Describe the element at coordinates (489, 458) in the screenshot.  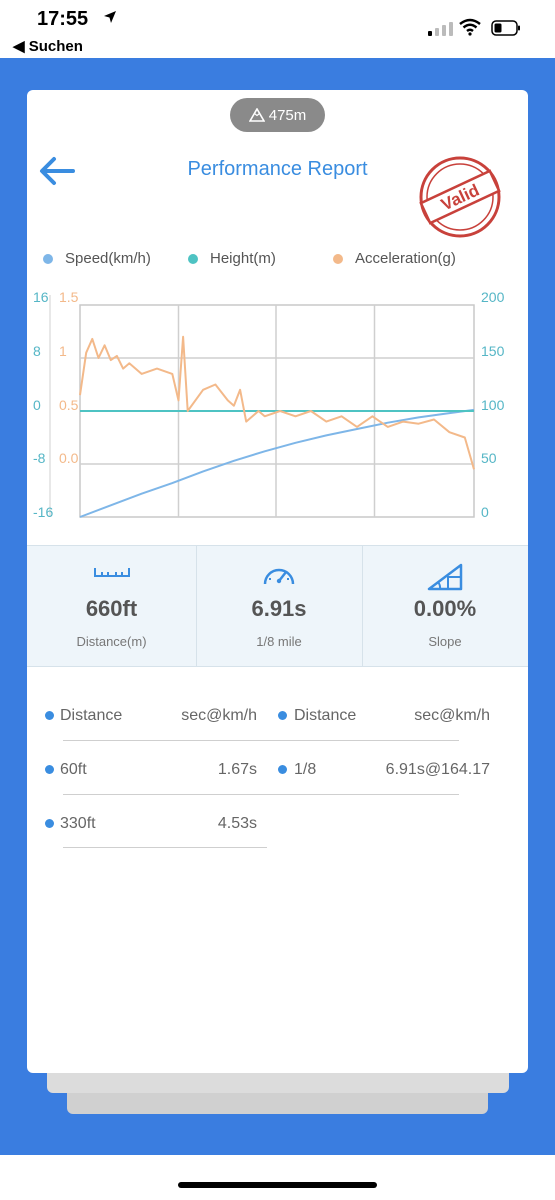
I see `speed-axis-tick-label: 50` at that location.